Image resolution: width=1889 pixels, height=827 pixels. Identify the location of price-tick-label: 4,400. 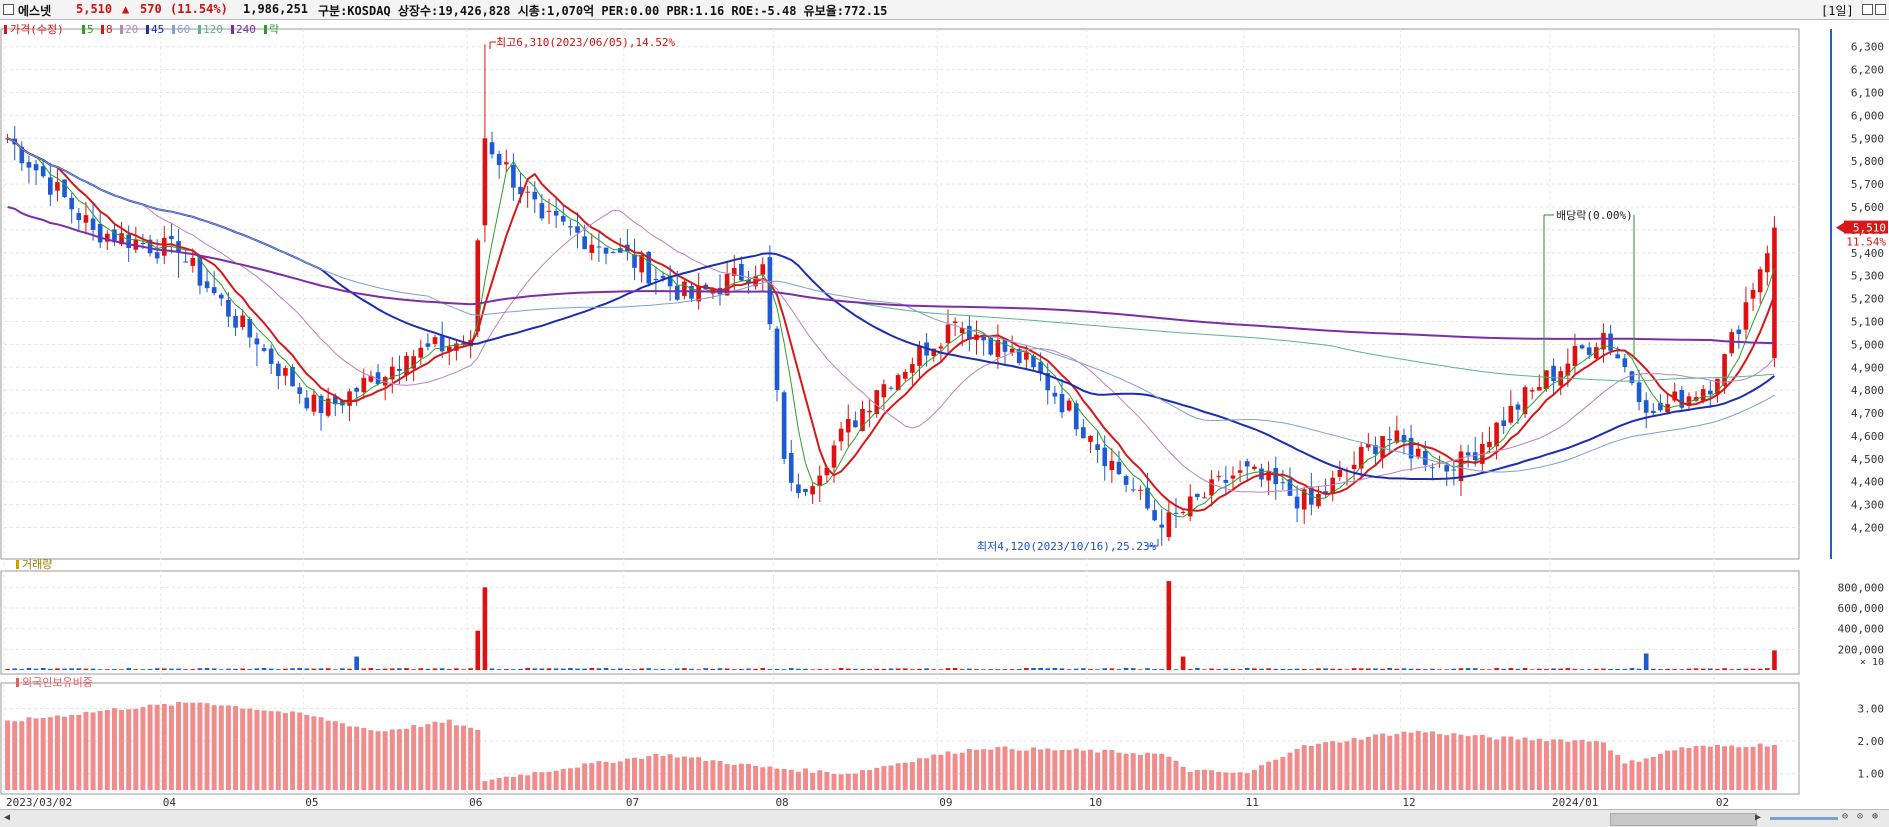
(1867, 482).